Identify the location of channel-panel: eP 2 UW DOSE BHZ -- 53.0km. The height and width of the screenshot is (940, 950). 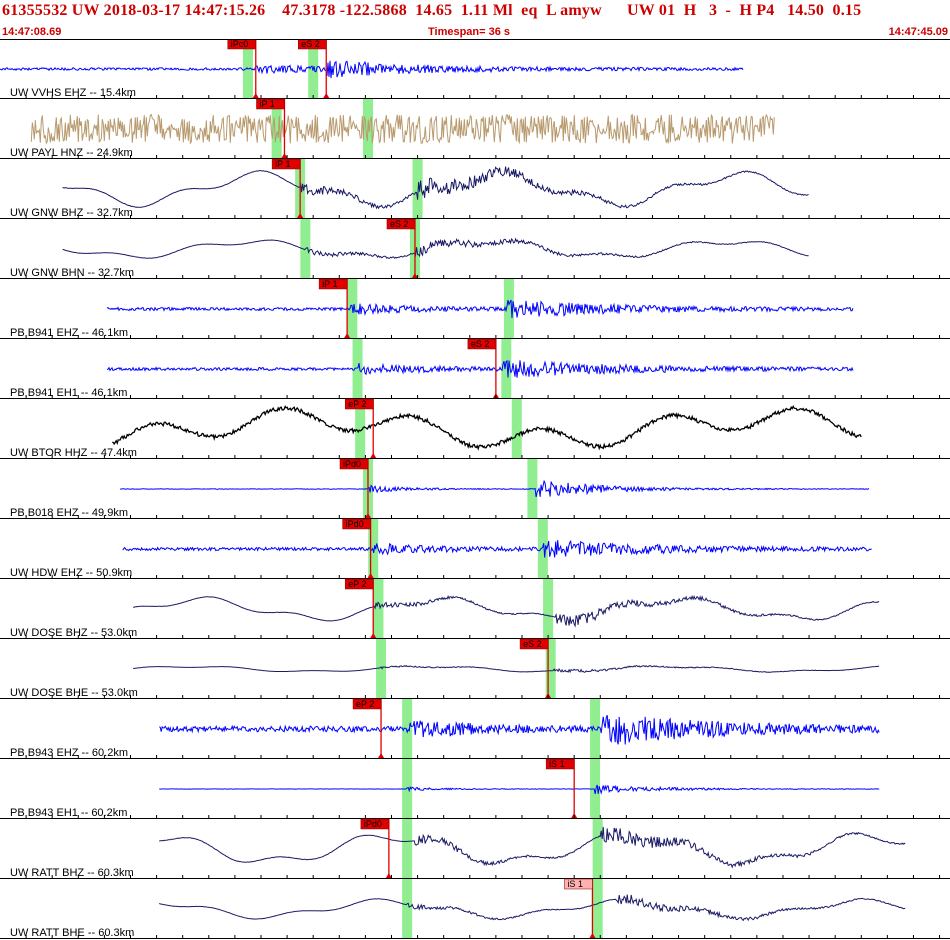
(475, 608).